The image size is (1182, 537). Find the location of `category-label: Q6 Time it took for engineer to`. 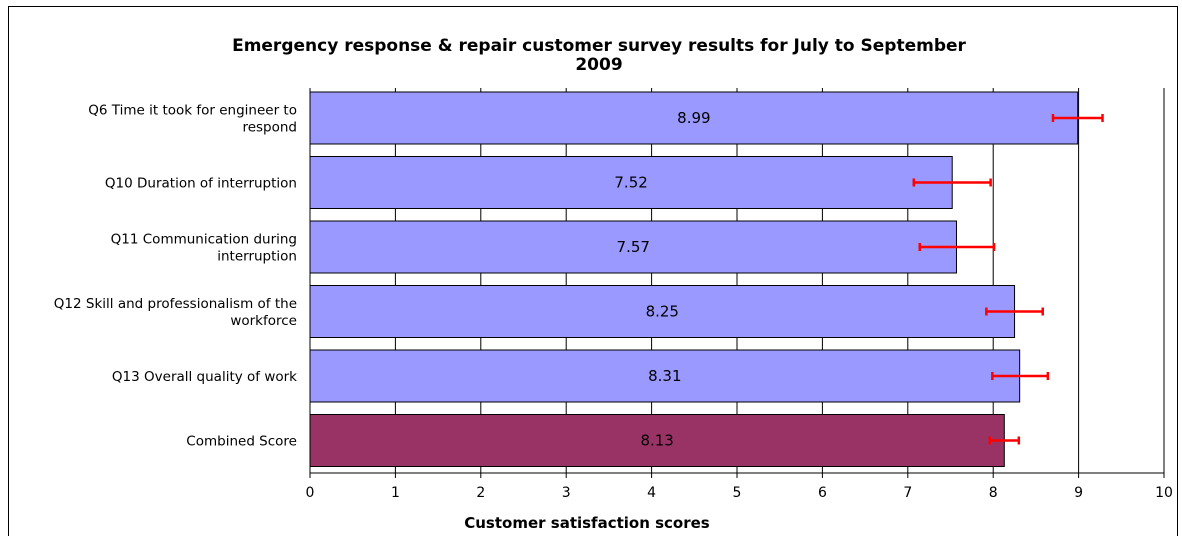

category-label: Q6 Time it took for engineer to is located at coordinates (192, 111).